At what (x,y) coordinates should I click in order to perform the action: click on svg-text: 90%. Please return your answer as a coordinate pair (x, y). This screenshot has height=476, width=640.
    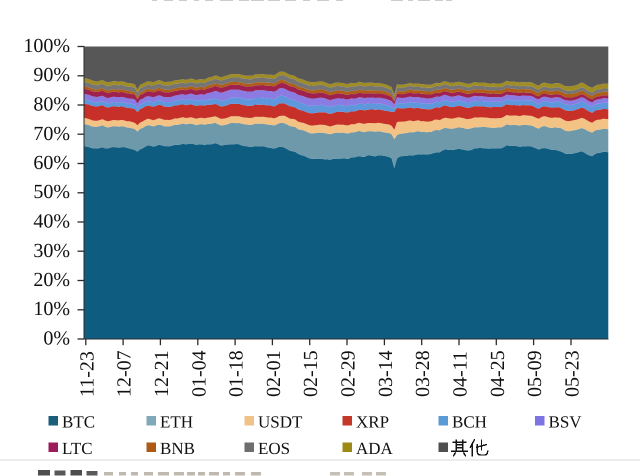
    Looking at the image, I should click on (51, 75).